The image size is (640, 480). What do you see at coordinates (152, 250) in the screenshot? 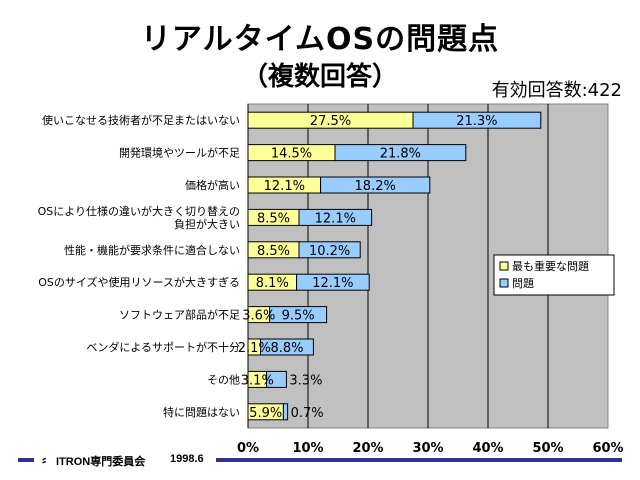
I see `category-label: 性能・機能が要求条件に適合しない` at bounding box center [152, 250].